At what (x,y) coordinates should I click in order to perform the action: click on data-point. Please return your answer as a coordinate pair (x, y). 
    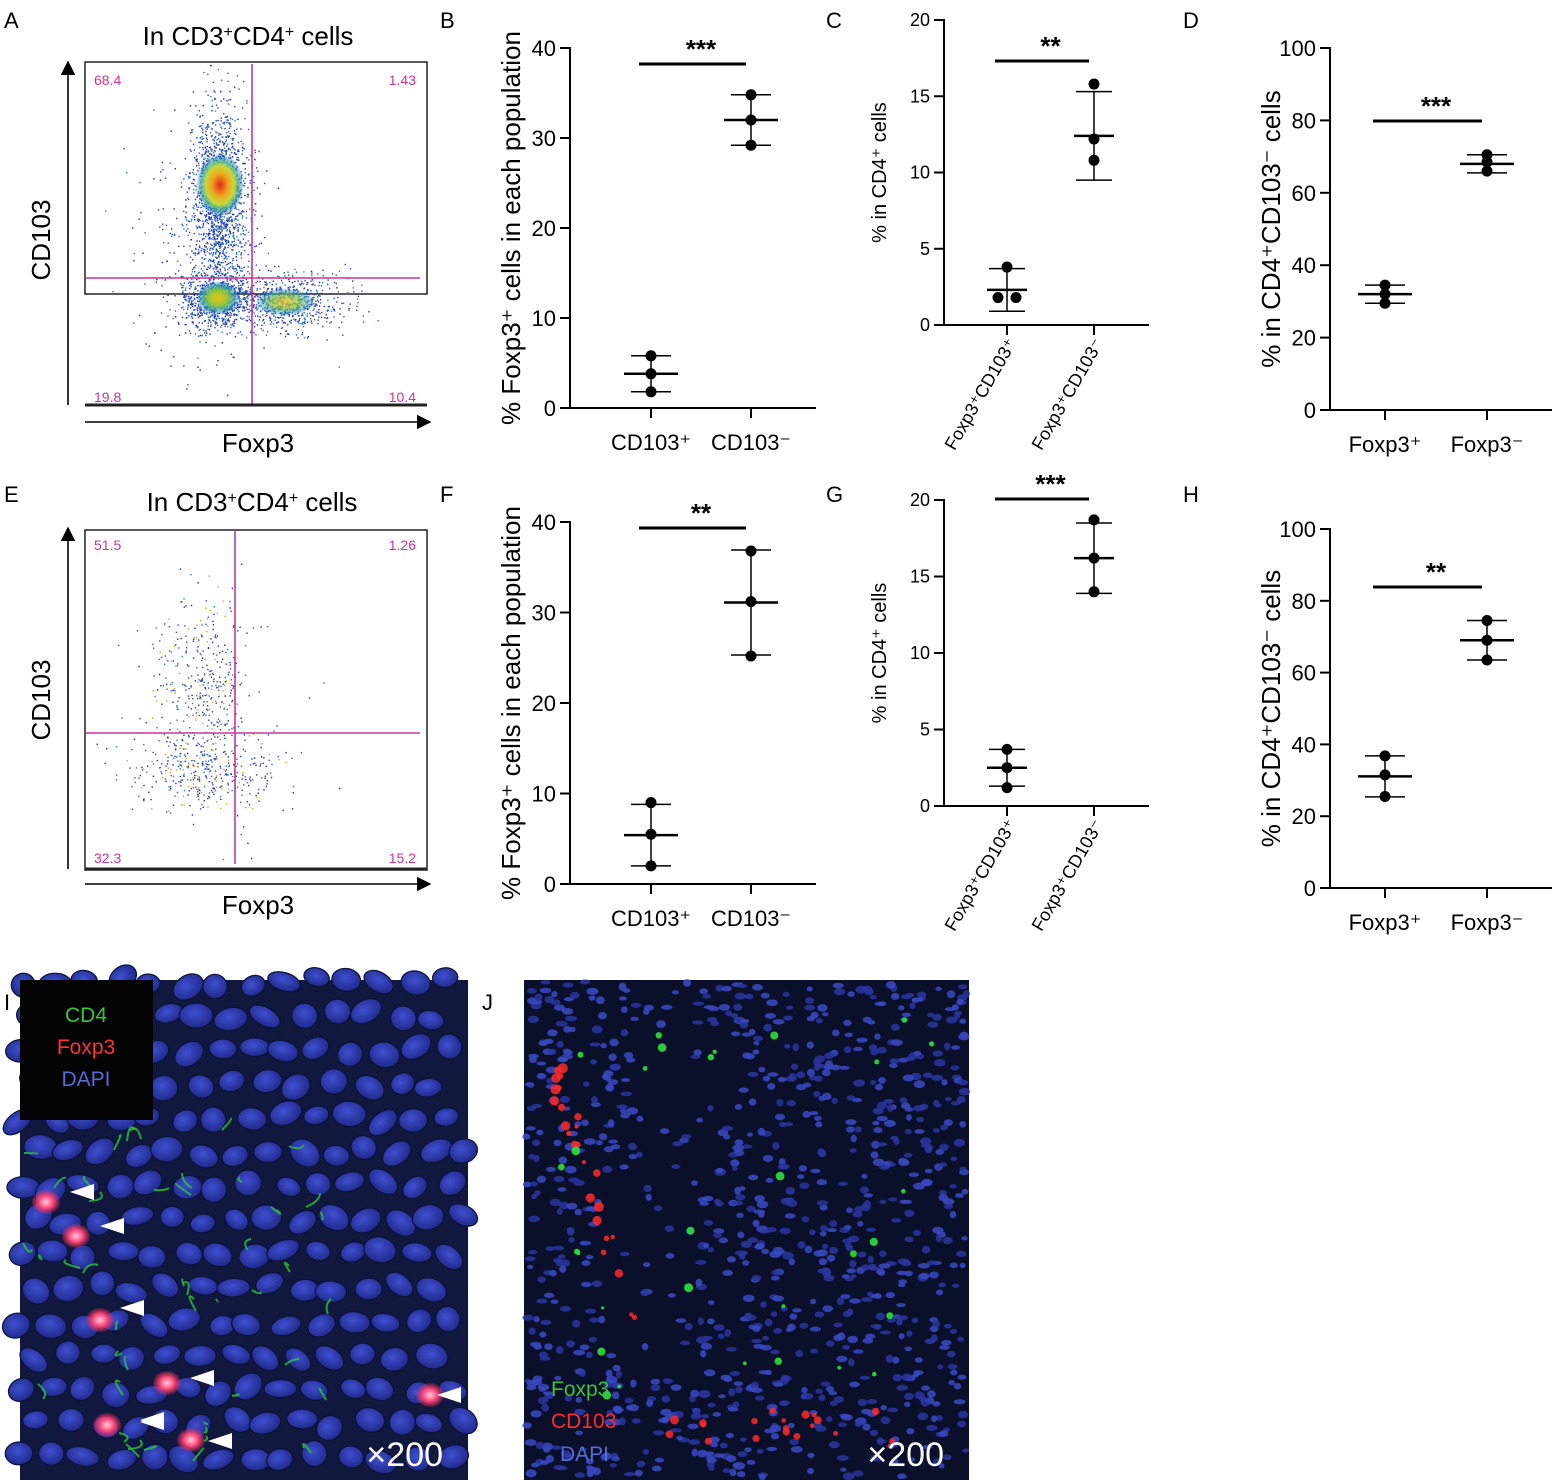
    Looking at the image, I should click on (751, 656).